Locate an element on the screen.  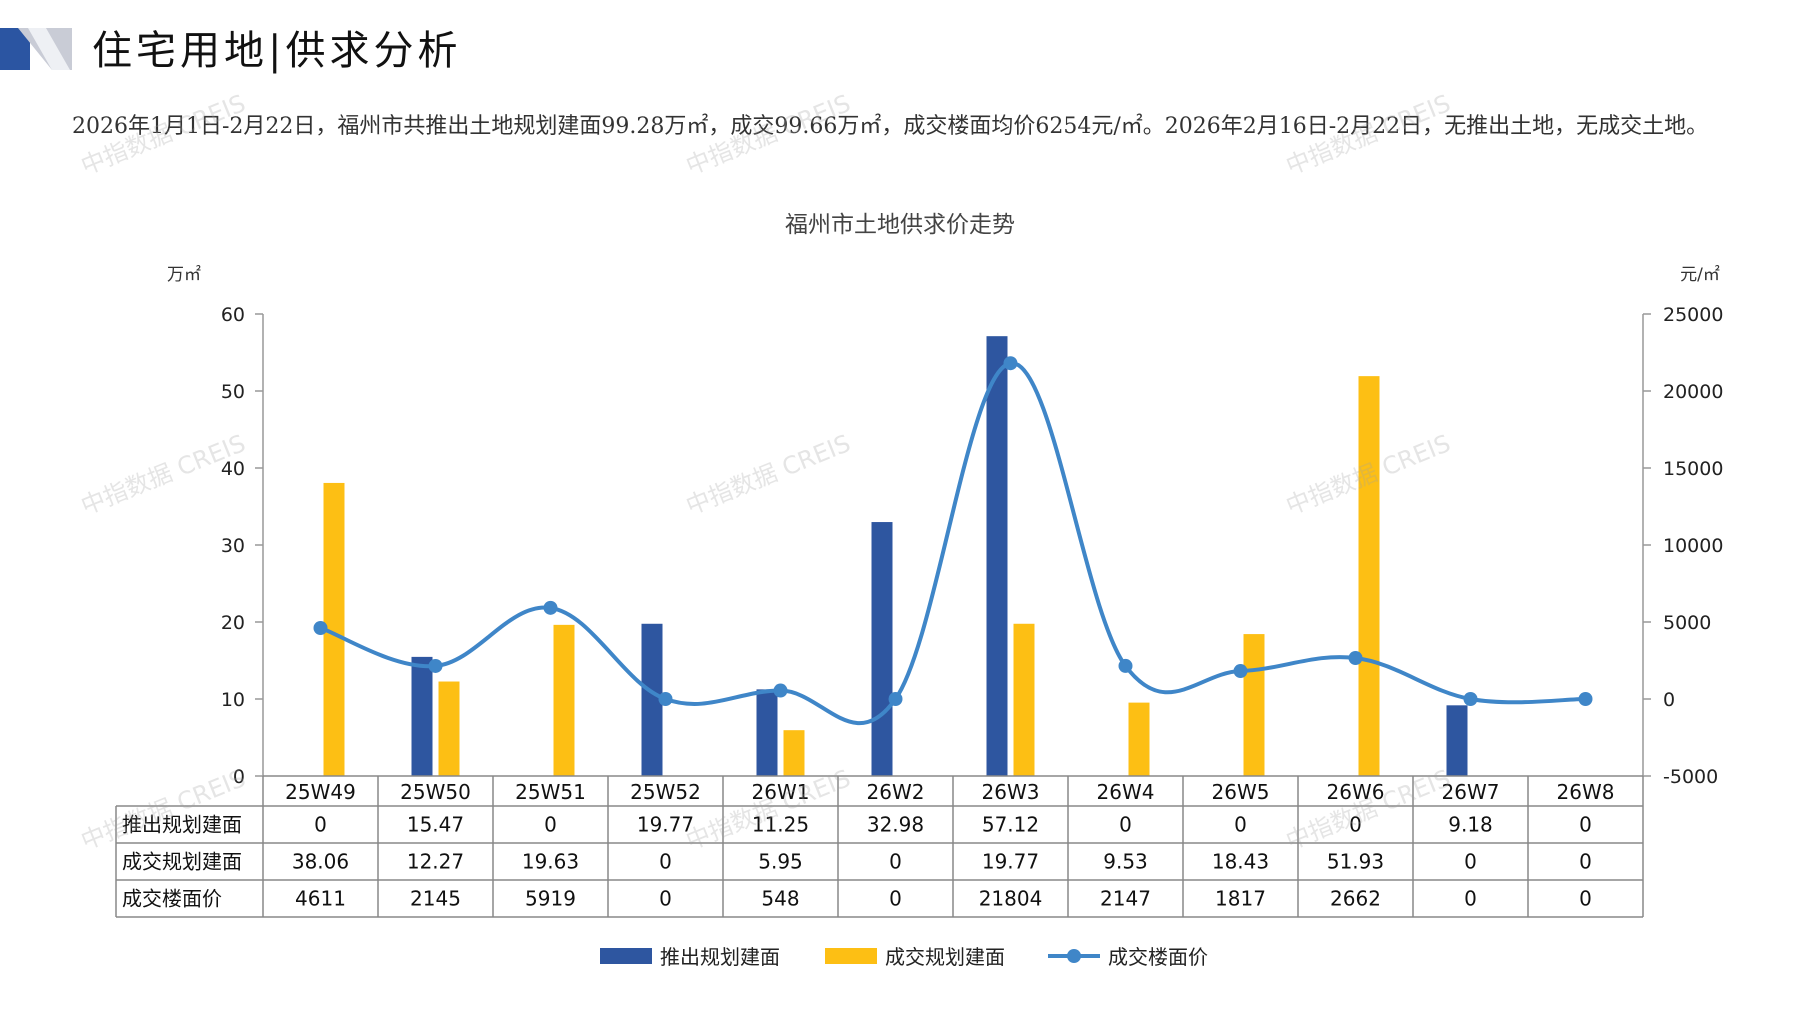
price-point-25W52 is located at coordinates (665, 699).